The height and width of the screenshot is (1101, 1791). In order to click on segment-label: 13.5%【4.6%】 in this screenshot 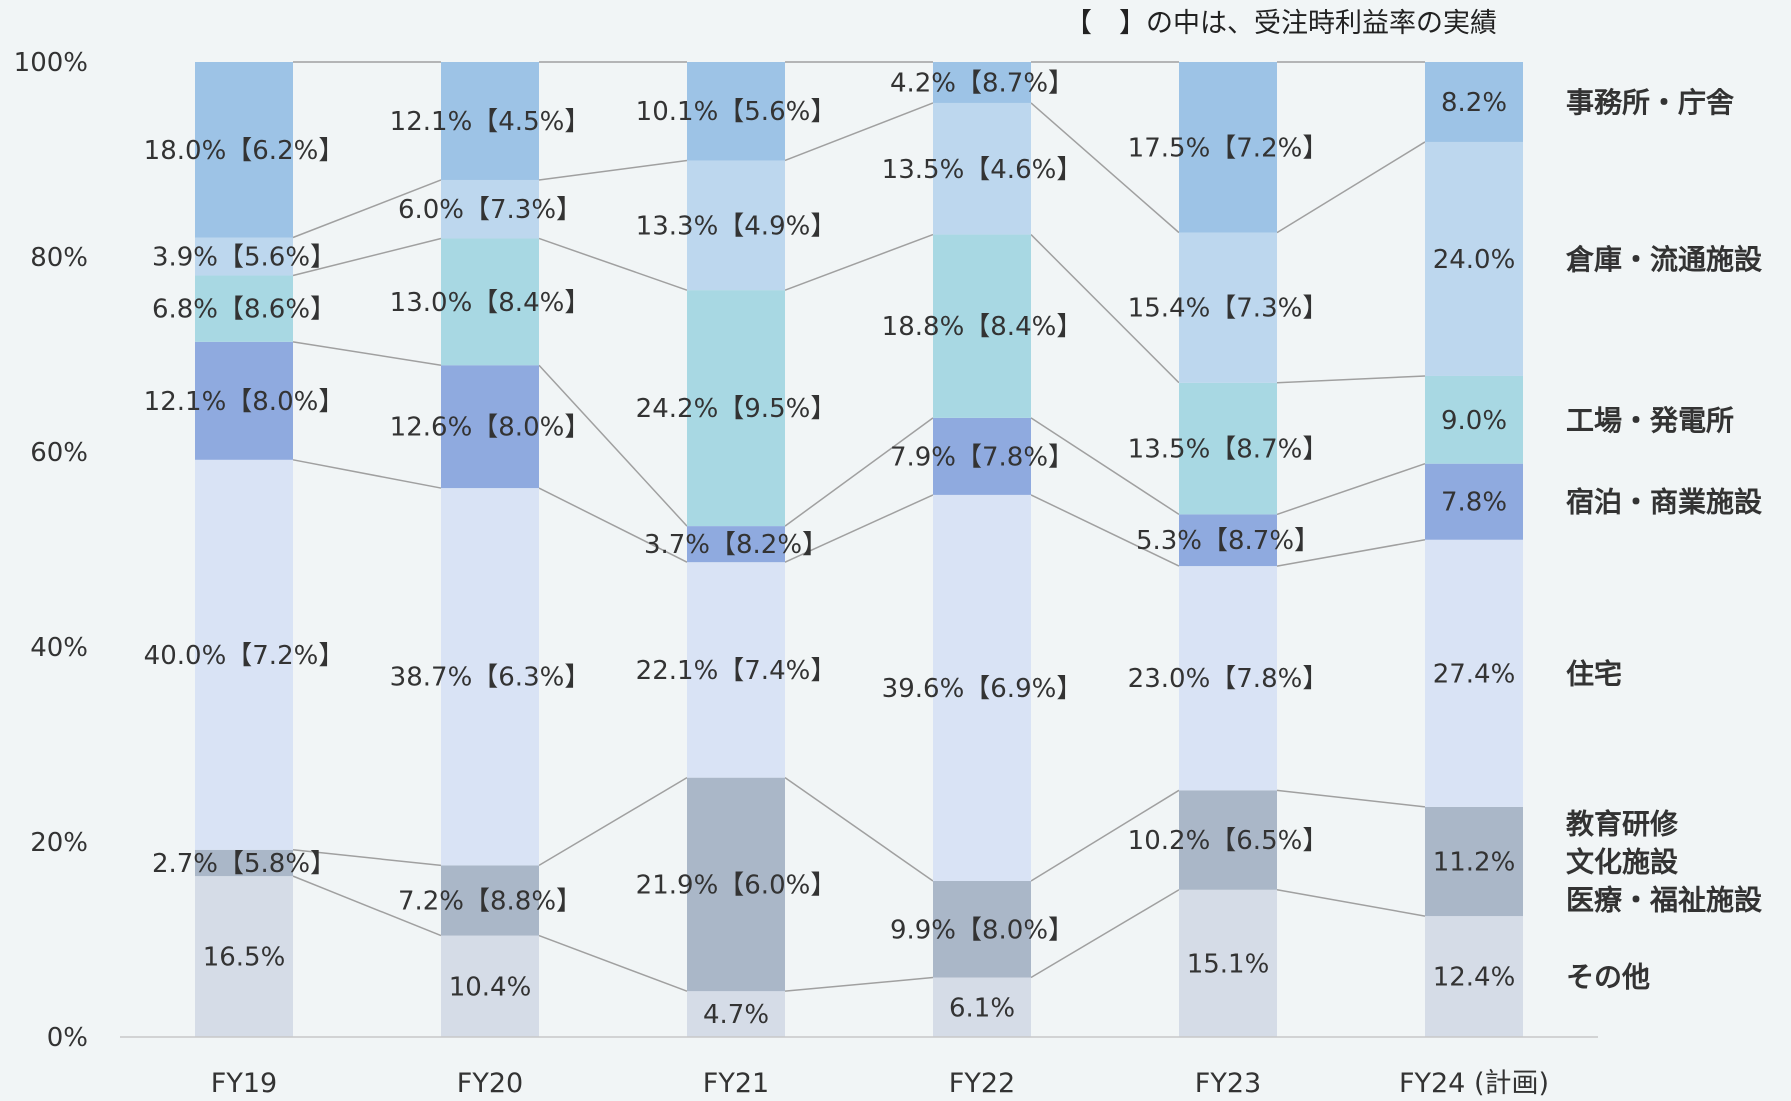, I will do `click(982, 170)`.